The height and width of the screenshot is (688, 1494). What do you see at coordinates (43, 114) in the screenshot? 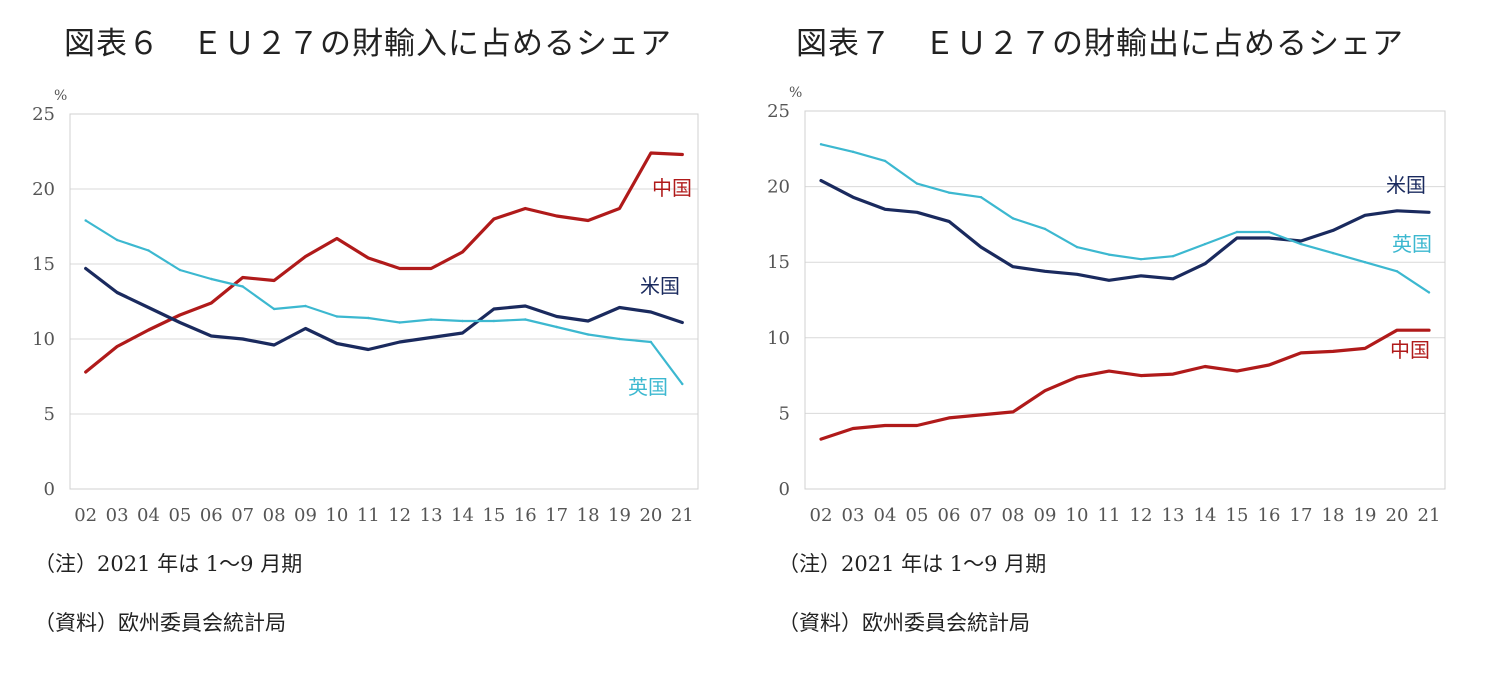
I see `y-tick-label: 25` at bounding box center [43, 114].